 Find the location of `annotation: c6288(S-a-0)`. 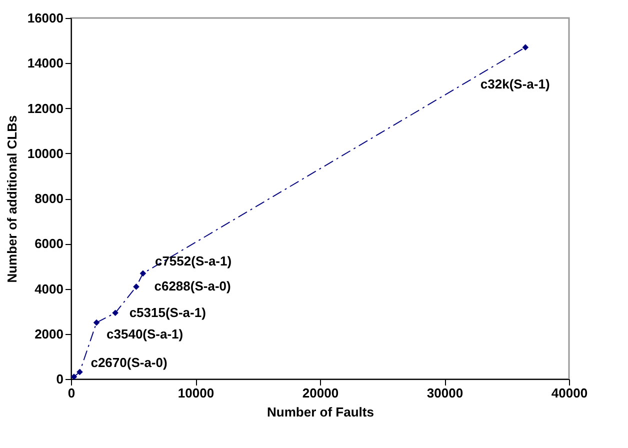

annotation: c6288(S-a-0) is located at coordinates (192, 286).